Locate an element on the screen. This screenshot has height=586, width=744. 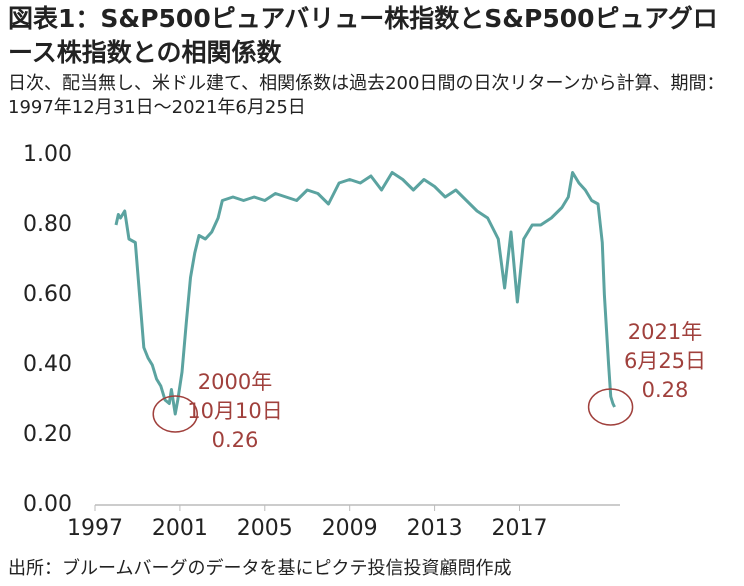
x-tick-label: 2017 is located at coordinates (519, 528).